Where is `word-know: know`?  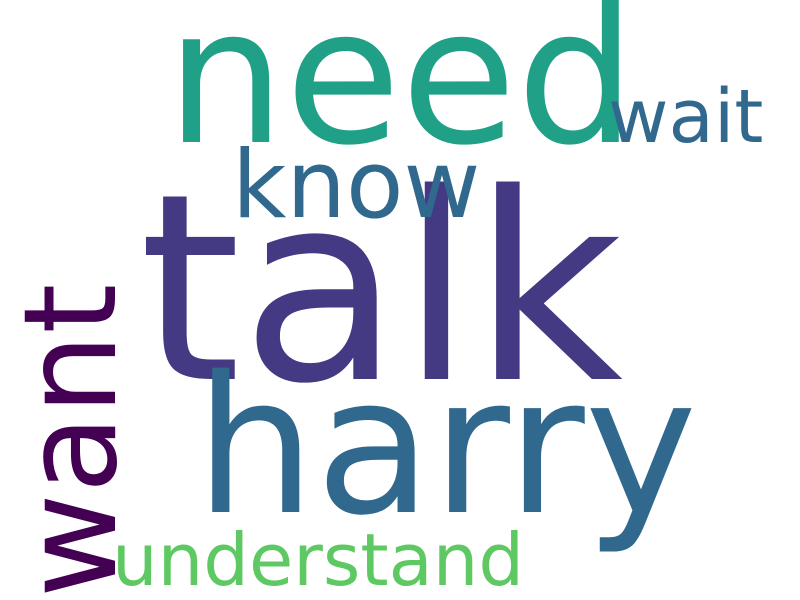
word-know: know is located at coordinates (356, 185).